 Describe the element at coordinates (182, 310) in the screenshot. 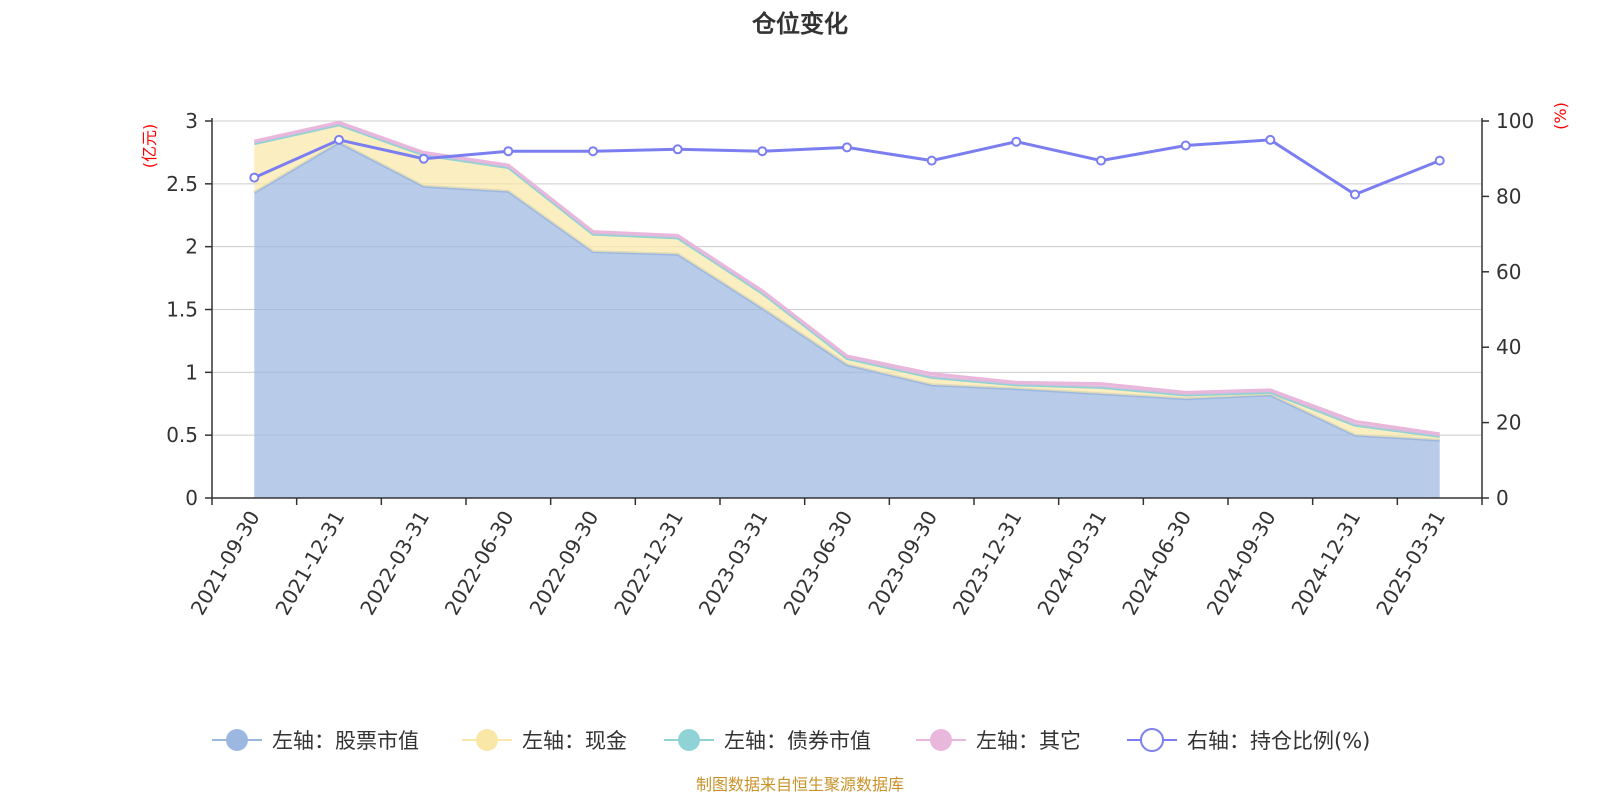

I see `left-tick-label: 1.5` at that location.